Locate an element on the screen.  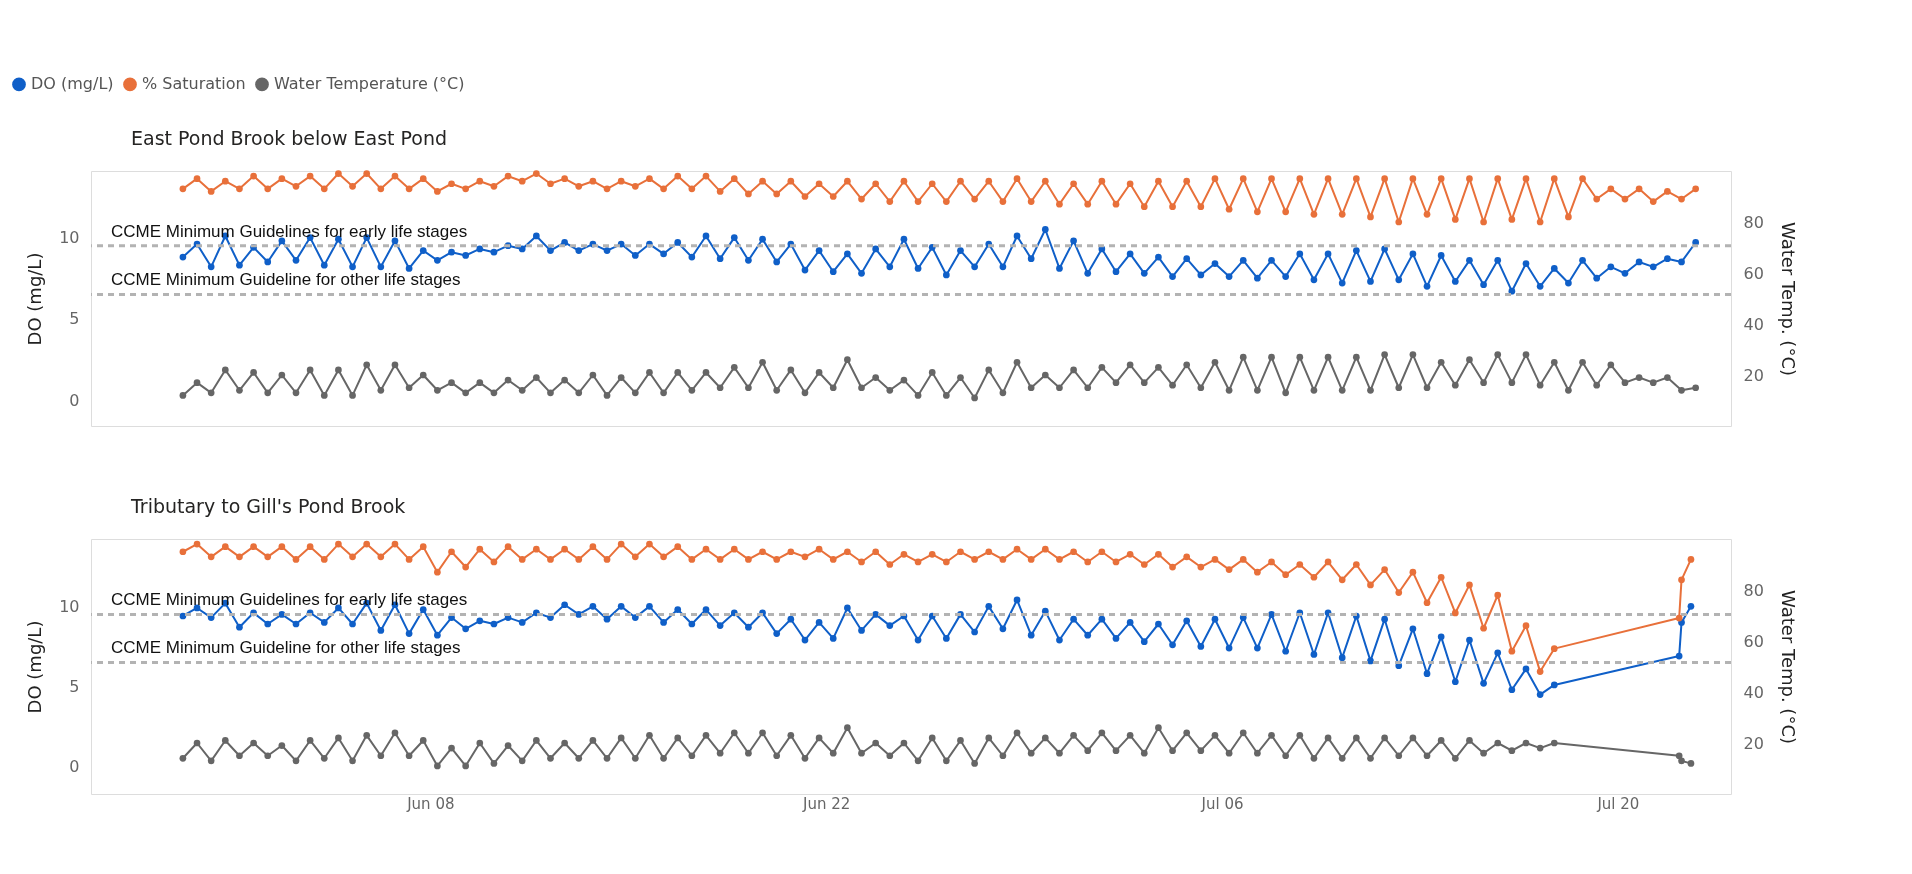
x-tick-label: Jun 08 is located at coordinates (430, 803).